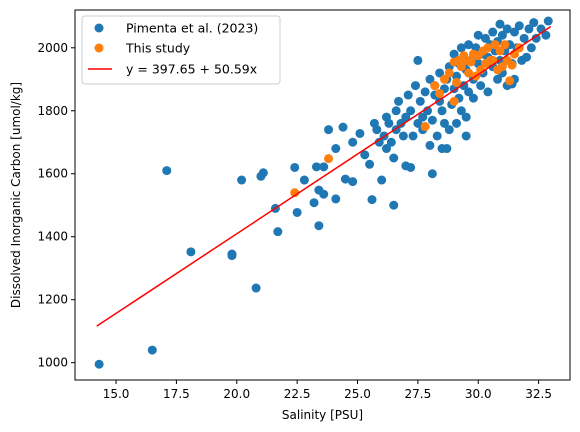  I want to click on x-tick-label: 15.0, so click(116, 394).